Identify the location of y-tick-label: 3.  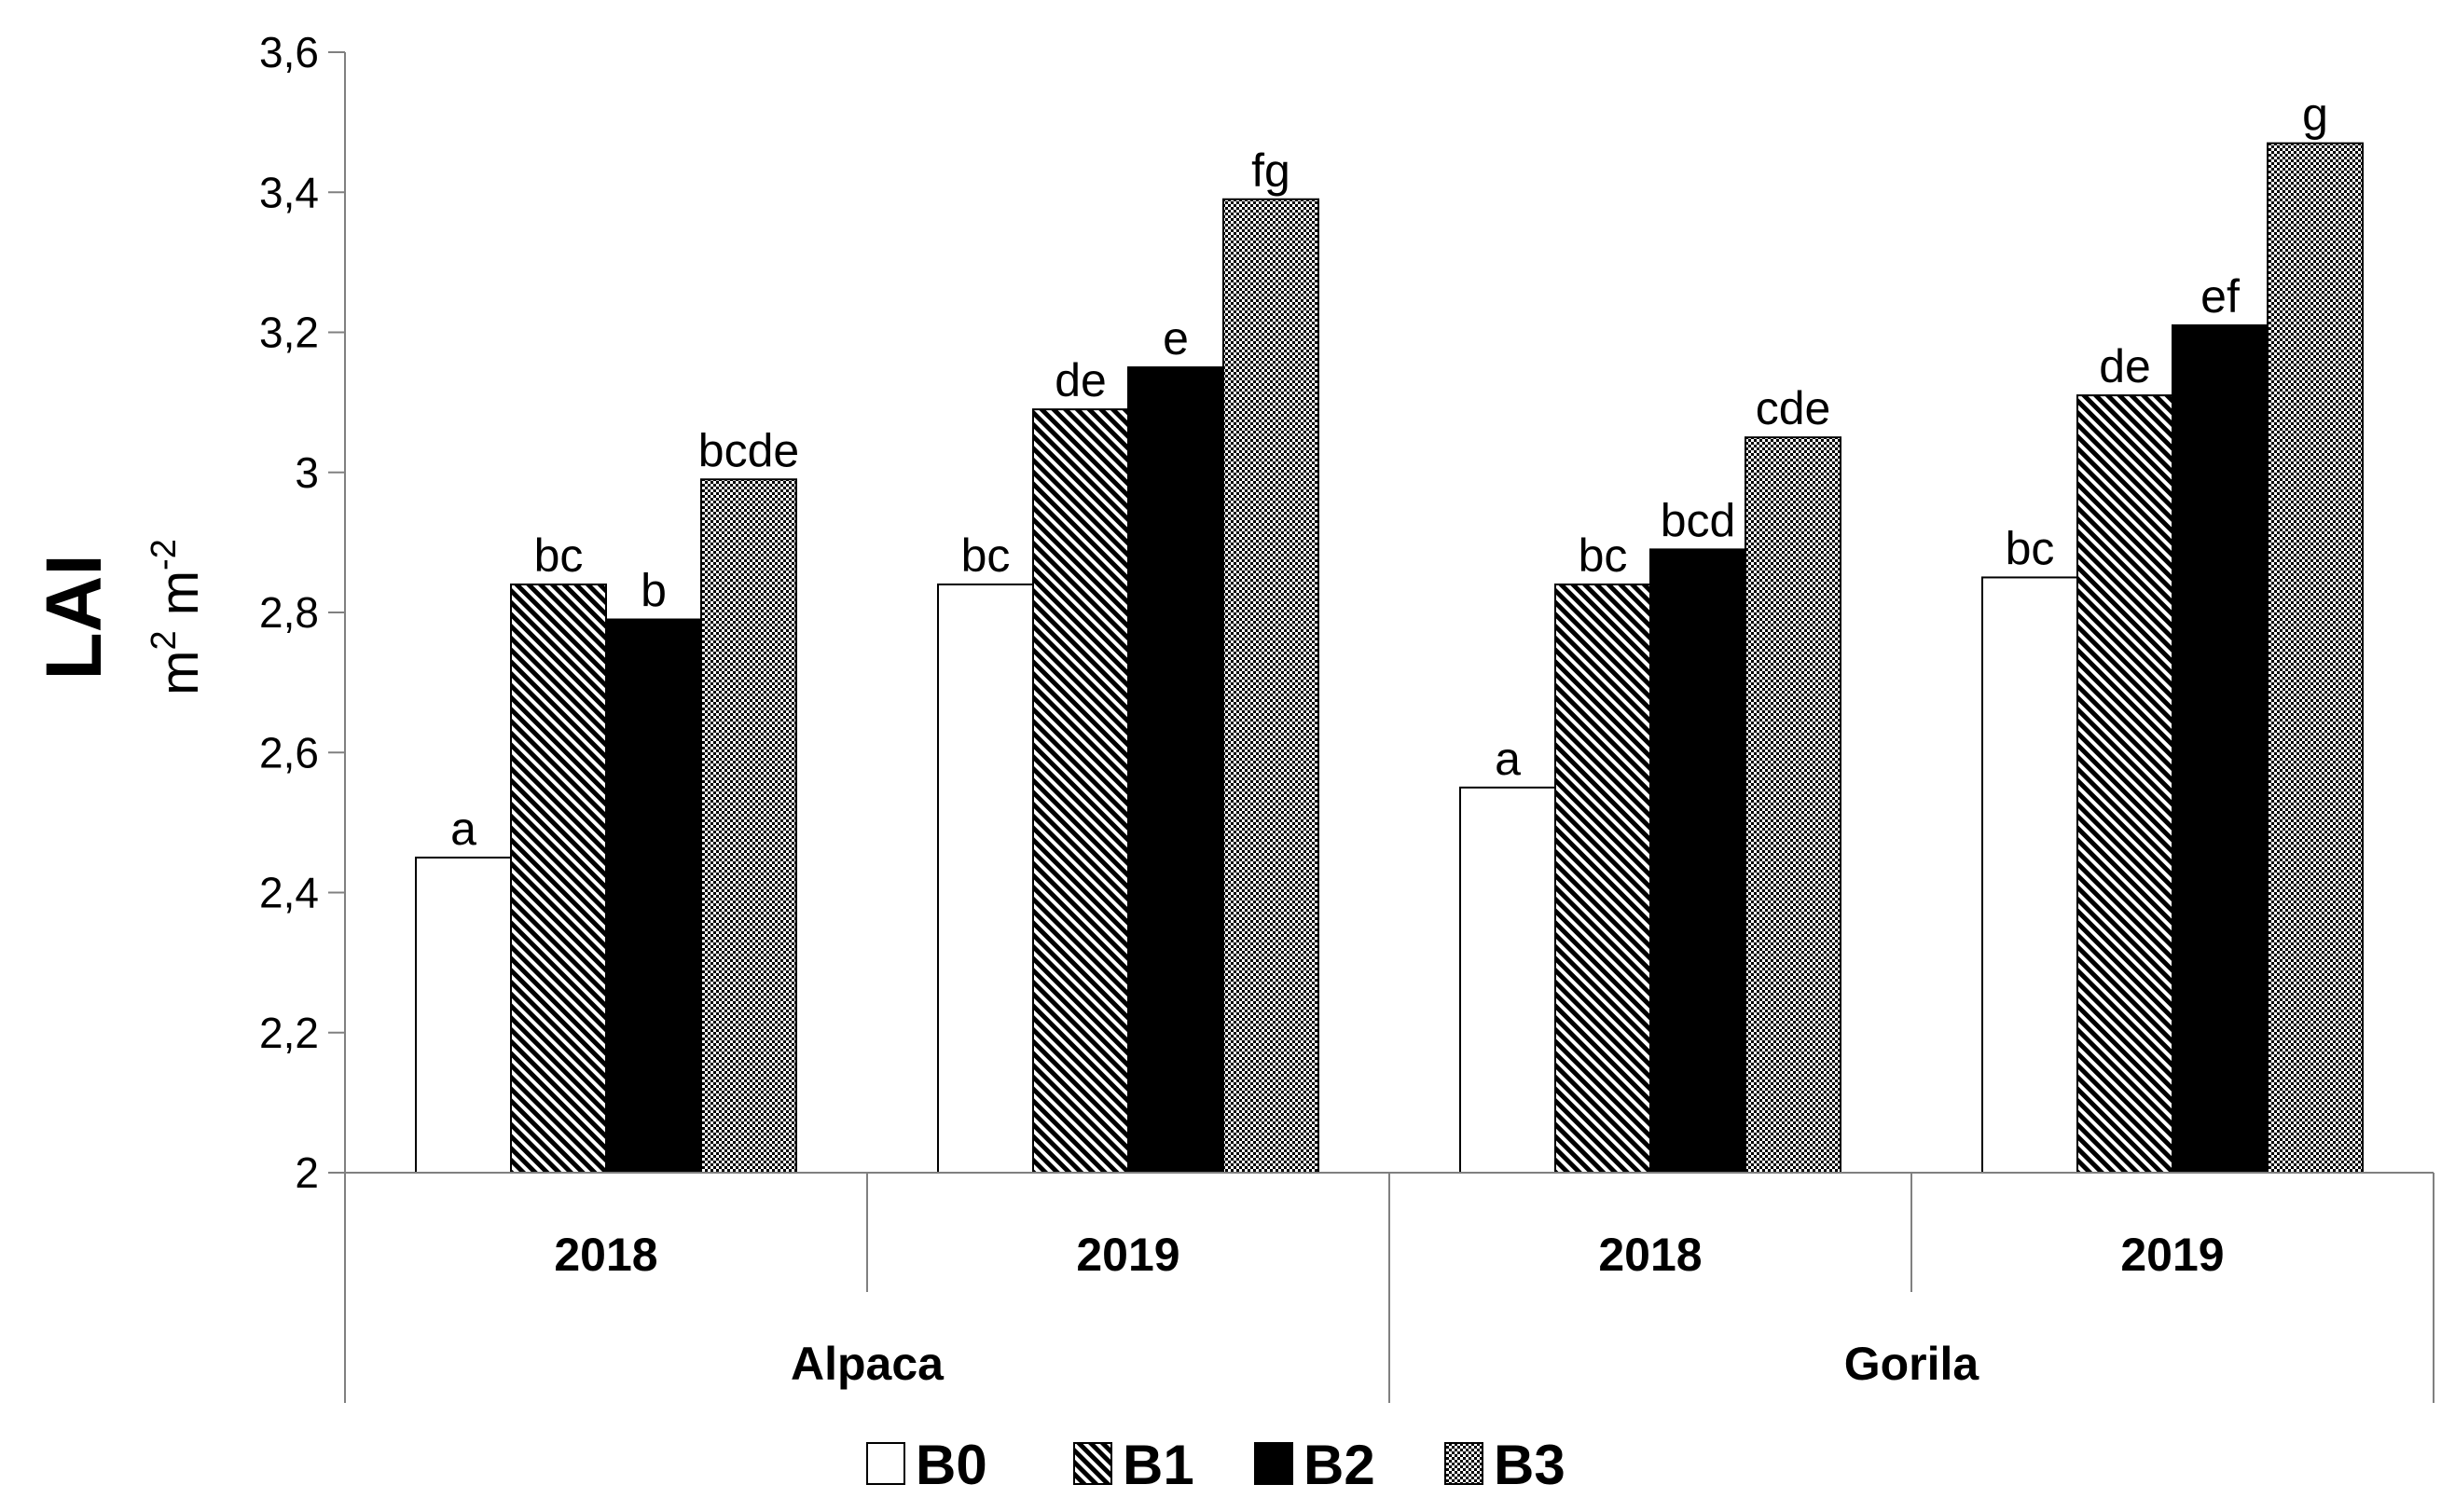
(307, 472).